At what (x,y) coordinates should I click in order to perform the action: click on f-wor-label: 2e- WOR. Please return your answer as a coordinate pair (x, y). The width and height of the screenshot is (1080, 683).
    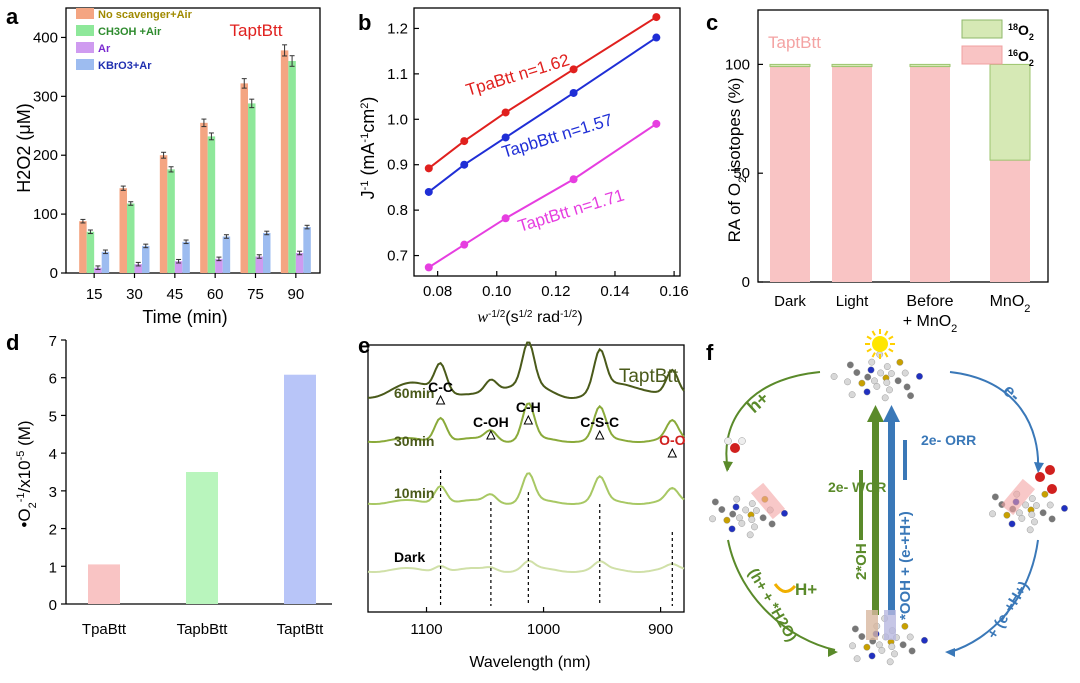
    Looking at the image, I should click on (857, 487).